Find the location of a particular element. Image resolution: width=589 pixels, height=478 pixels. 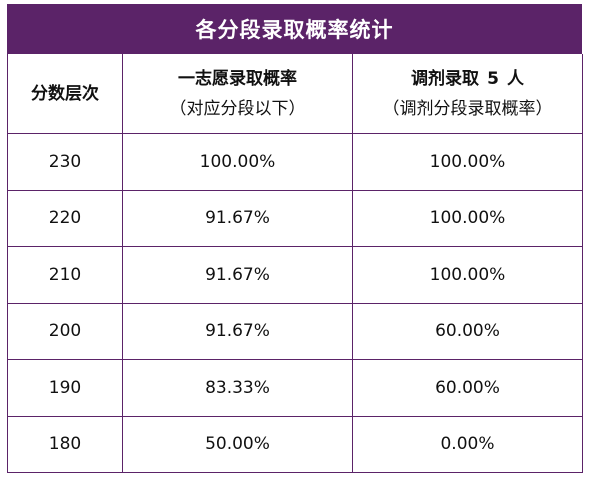

header-first-choice: 一志愿录取概率 （对应分段以下） is located at coordinates (237, 94).